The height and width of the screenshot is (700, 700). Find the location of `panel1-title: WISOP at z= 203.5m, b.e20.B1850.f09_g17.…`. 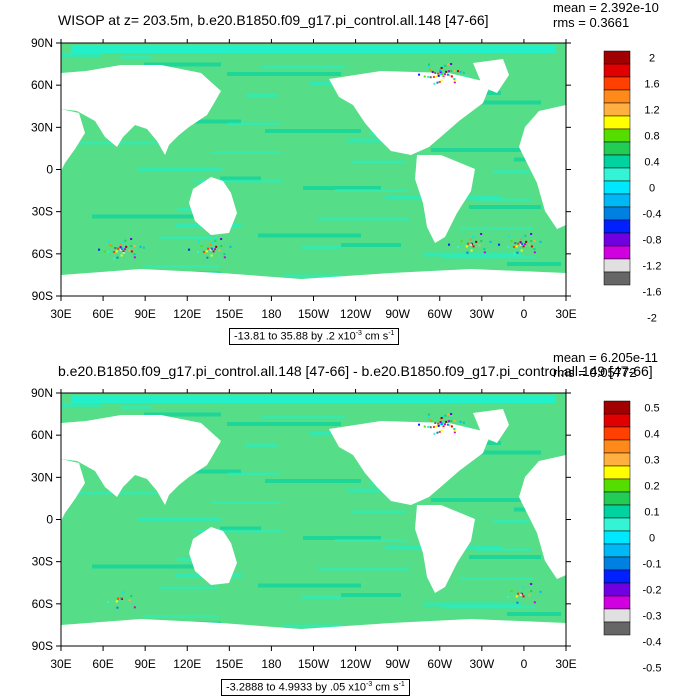

panel1-title: WISOP at z= 203.5m, b.e20.B1850.f09_g17.… is located at coordinates (273, 20).